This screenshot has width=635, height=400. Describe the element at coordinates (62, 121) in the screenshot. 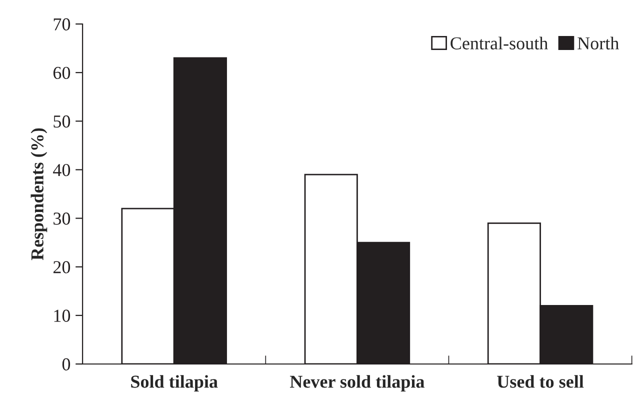

I see `y-tick-label: 50` at that location.